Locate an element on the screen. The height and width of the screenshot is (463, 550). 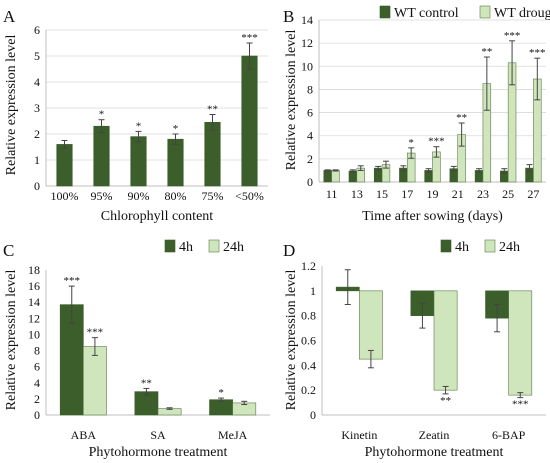
panel-a-ytick-label: 4 is located at coordinates (37, 82).